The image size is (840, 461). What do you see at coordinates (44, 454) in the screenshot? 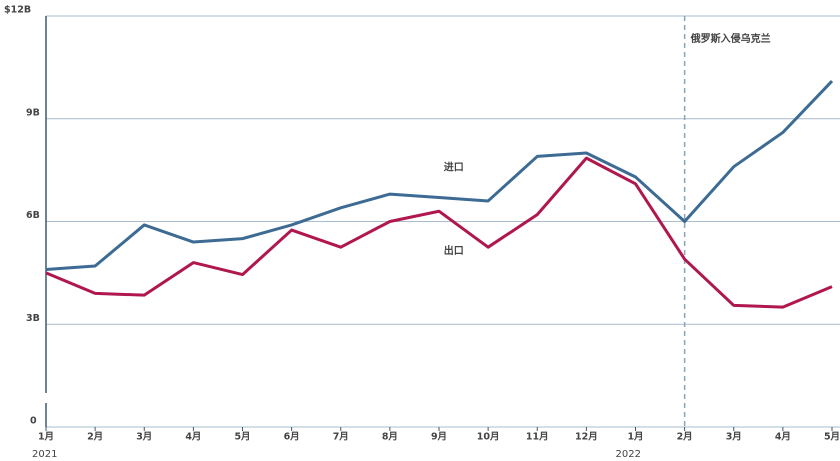
I see `x-year-label: 2021` at bounding box center [44, 454].